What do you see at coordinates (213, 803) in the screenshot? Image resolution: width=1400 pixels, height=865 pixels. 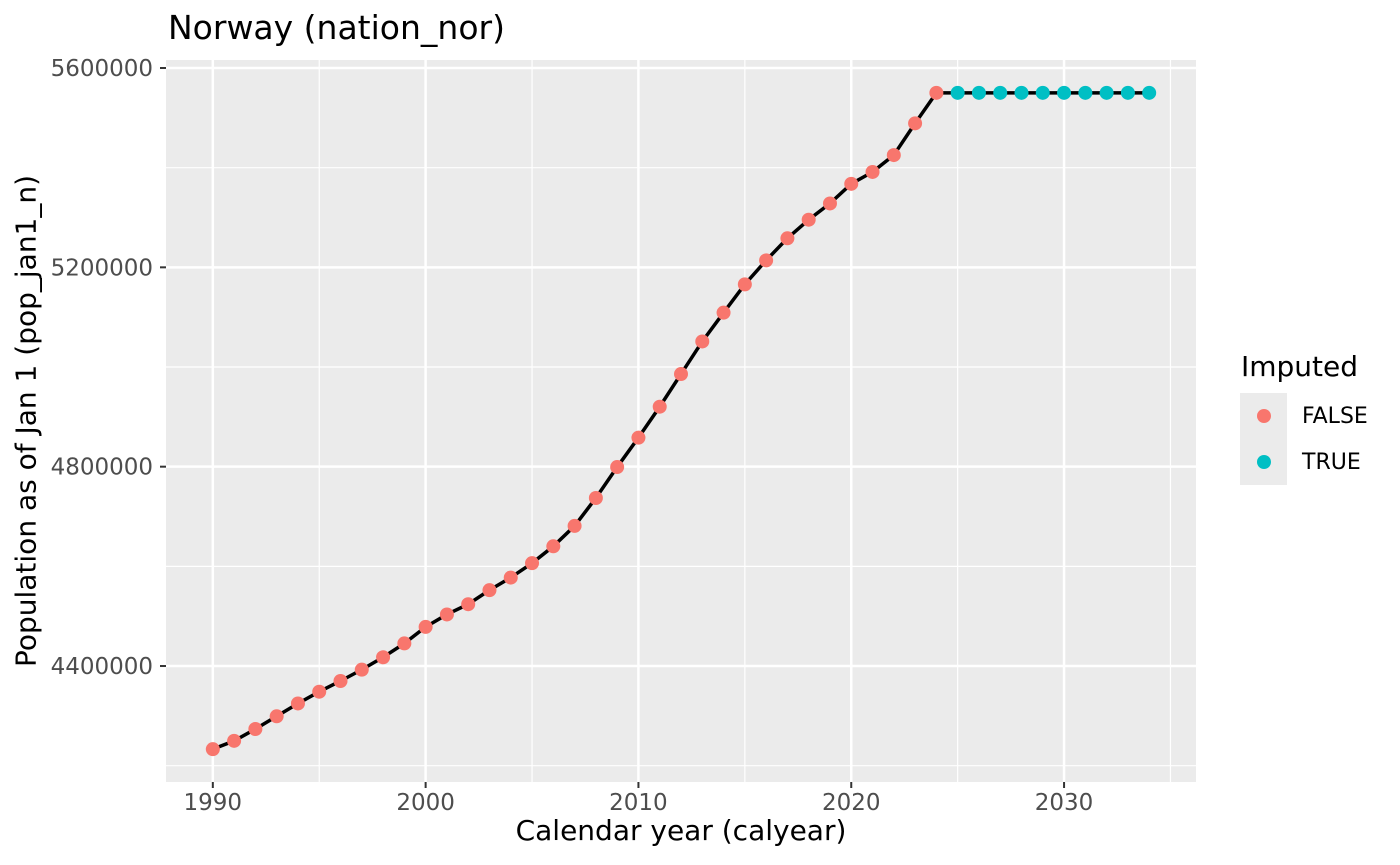 I see `x-tick-label: 1990` at bounding box center [213, 803].